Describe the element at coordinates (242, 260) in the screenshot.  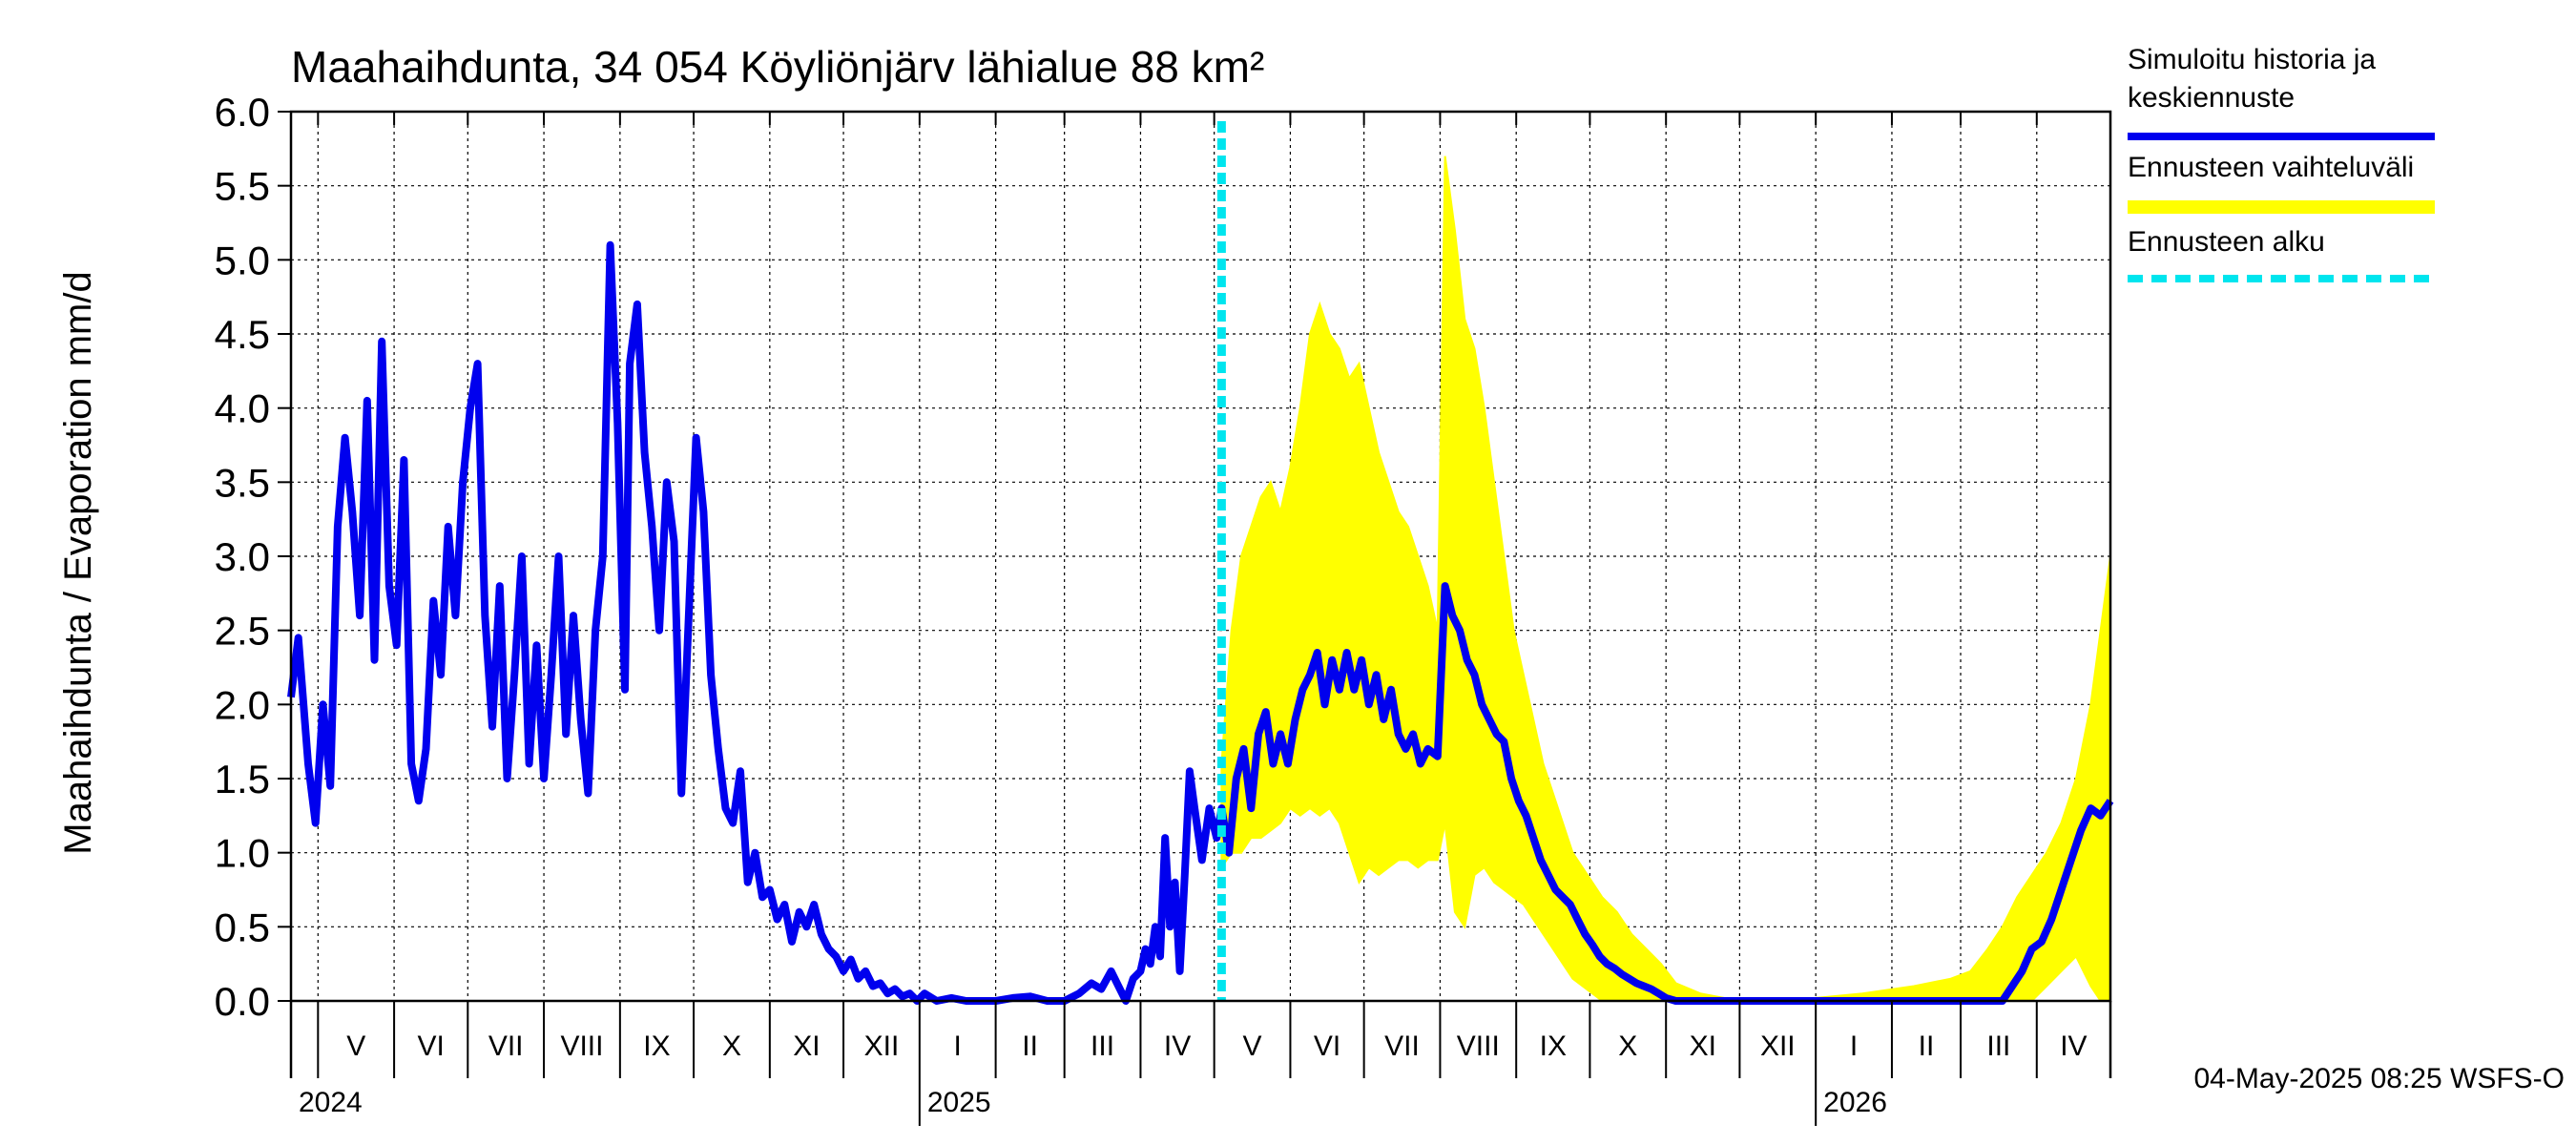
I see `y-tick-label: 5.0` at that location.